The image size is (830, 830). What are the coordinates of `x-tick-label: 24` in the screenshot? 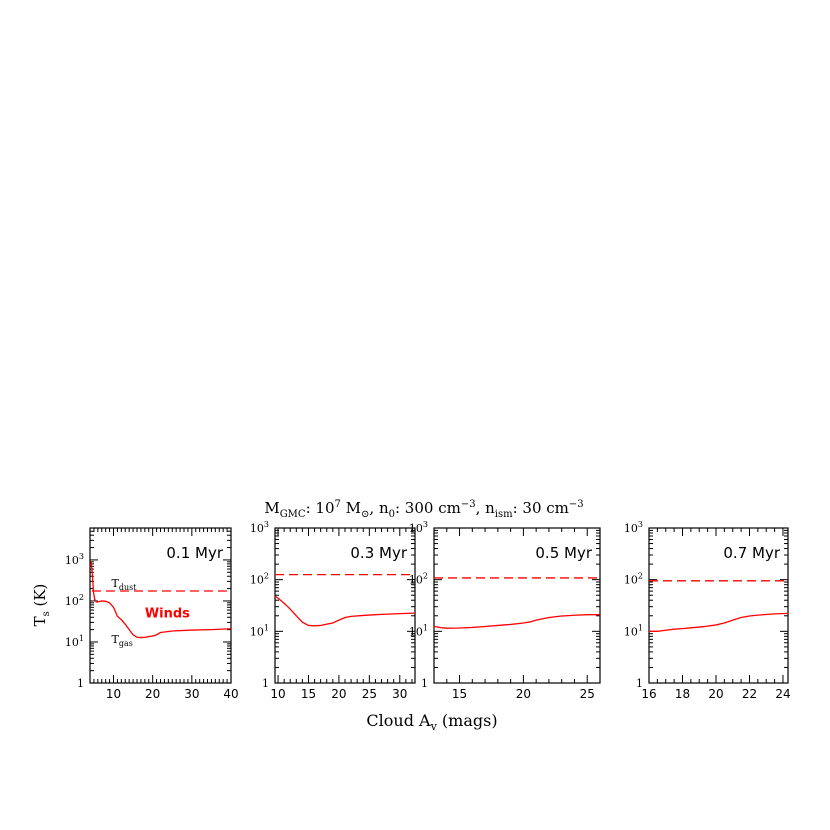 It's located at (782, 694).